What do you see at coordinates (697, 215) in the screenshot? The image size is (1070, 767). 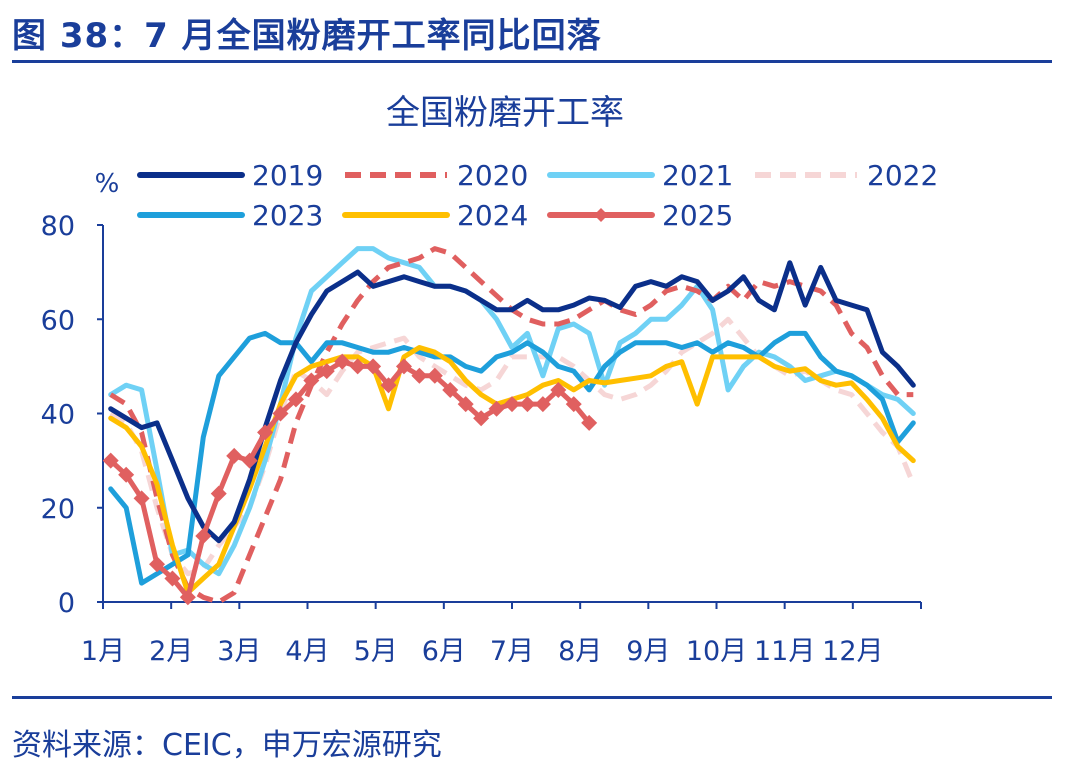 I see `legend-label-2025: 2025` at bounding box center [697, 215].